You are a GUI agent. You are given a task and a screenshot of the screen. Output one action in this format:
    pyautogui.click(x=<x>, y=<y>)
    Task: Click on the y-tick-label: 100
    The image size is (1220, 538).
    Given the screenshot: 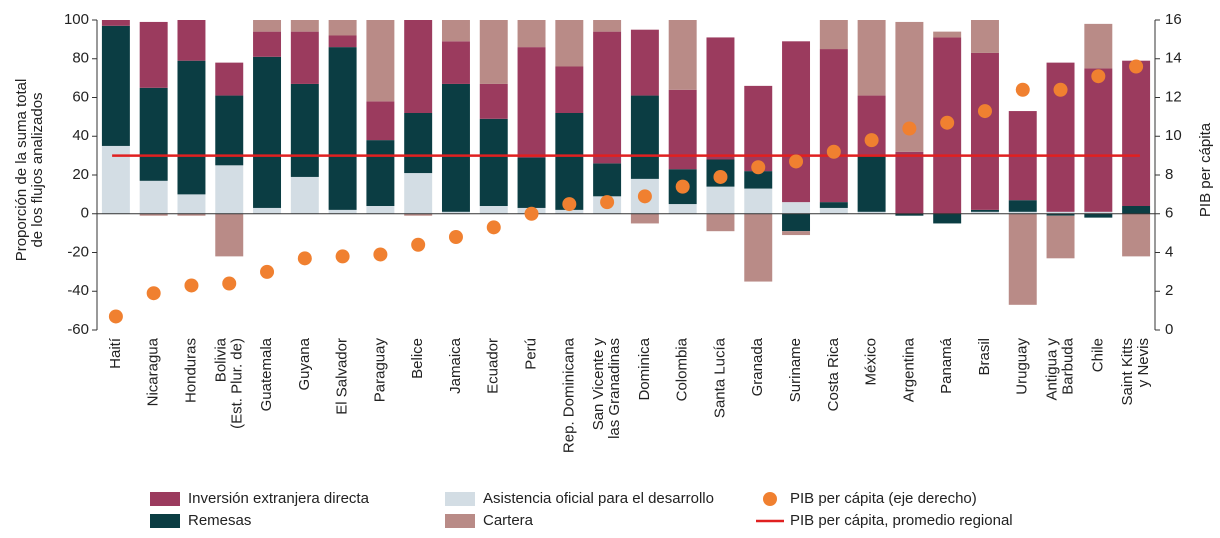 What is the action you would take?
    pyautogui.click(x=76, y=19)
    